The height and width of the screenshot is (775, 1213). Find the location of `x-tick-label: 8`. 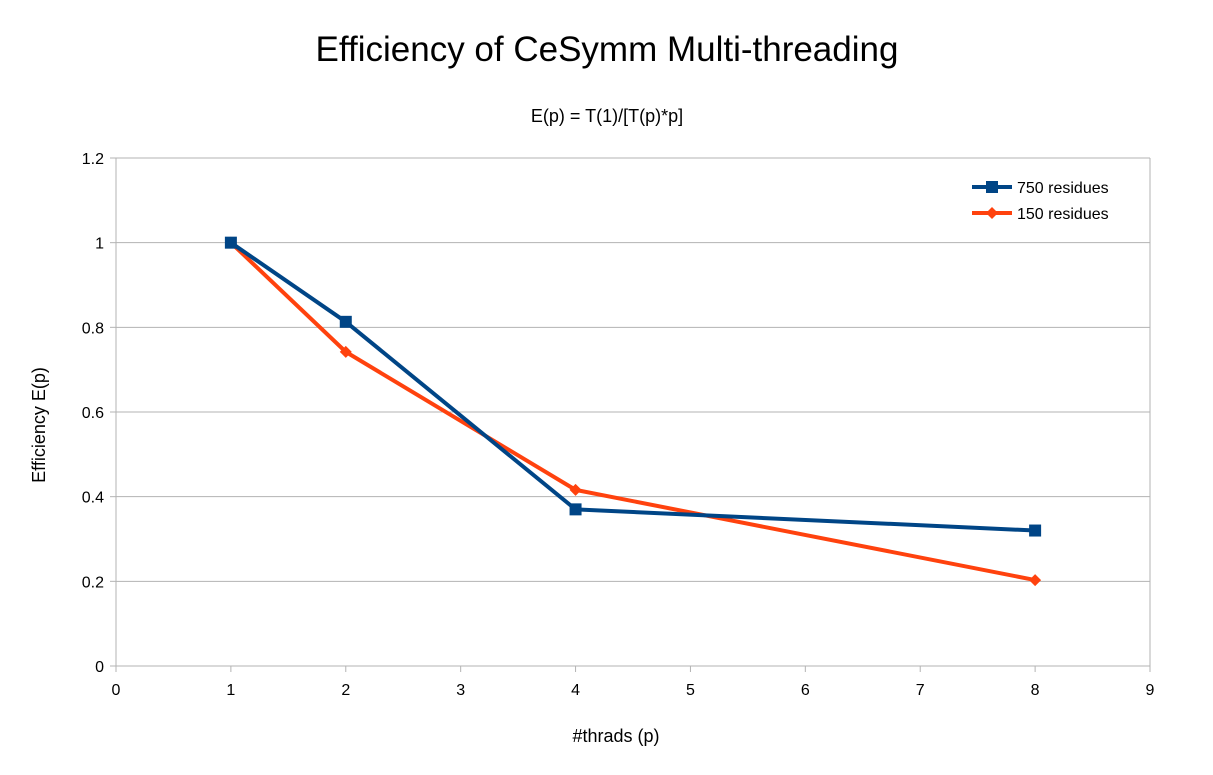

x-tick-label: 8 is located at coordinates (1035, 690).